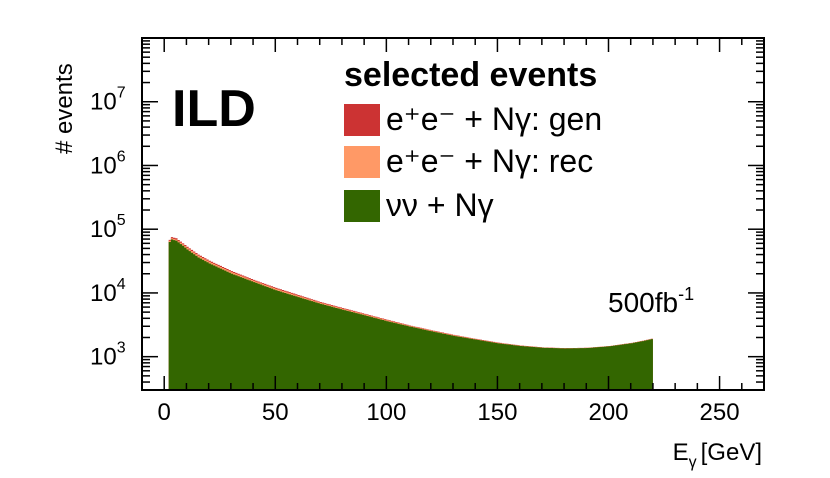  I want to click on y-tick-labels: 10³ 10⁴ 10⁵ 10⁶ 10⁷, so click(108, 228).